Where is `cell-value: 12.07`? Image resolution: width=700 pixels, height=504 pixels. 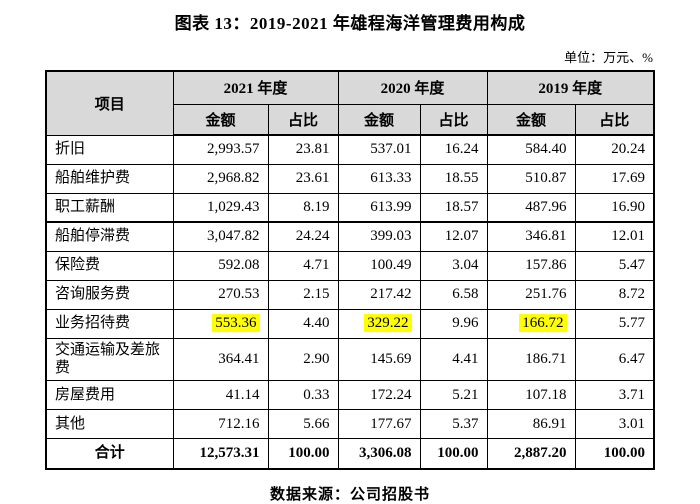
cell-value: 12.07 is located at coordinates (453, 236).